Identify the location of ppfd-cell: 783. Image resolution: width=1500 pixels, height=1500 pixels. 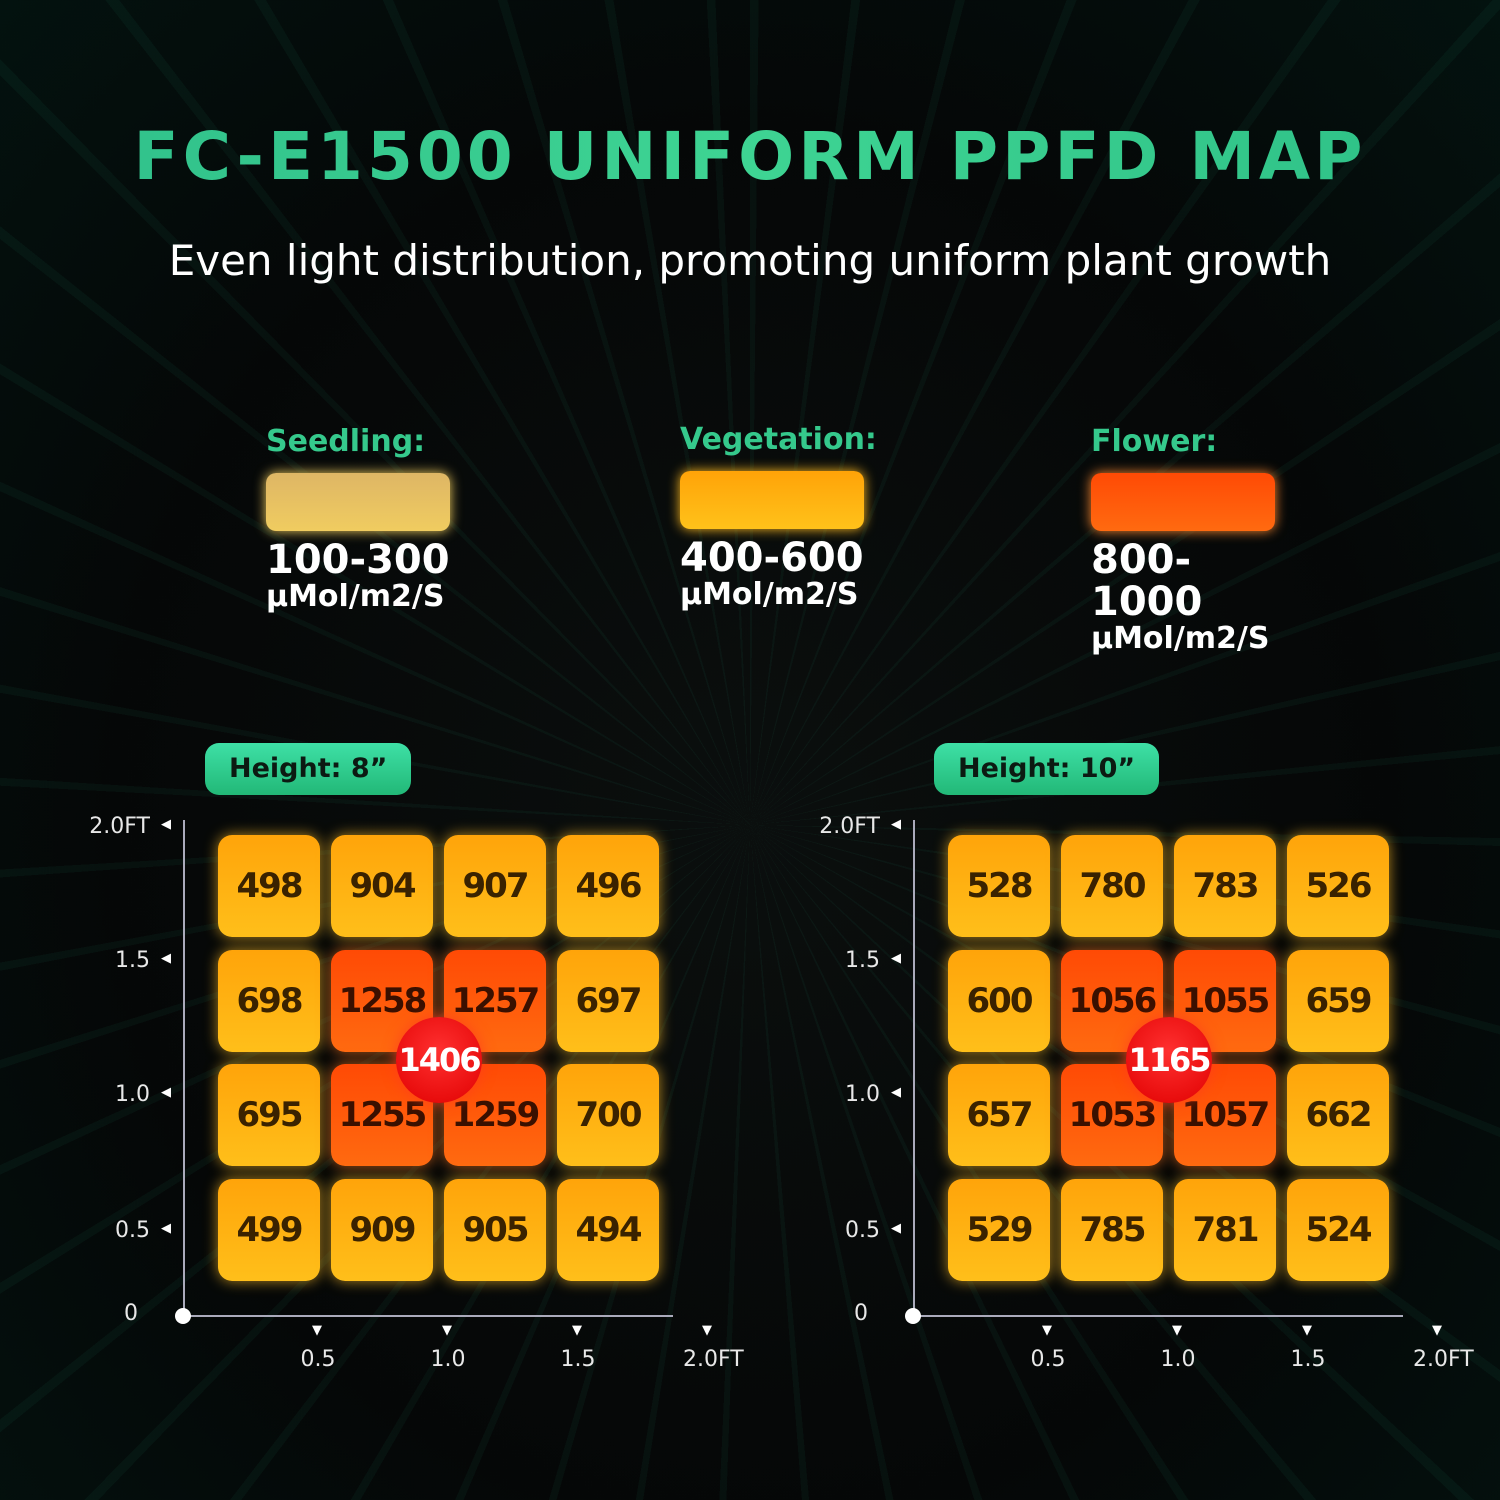
(1225, 886).